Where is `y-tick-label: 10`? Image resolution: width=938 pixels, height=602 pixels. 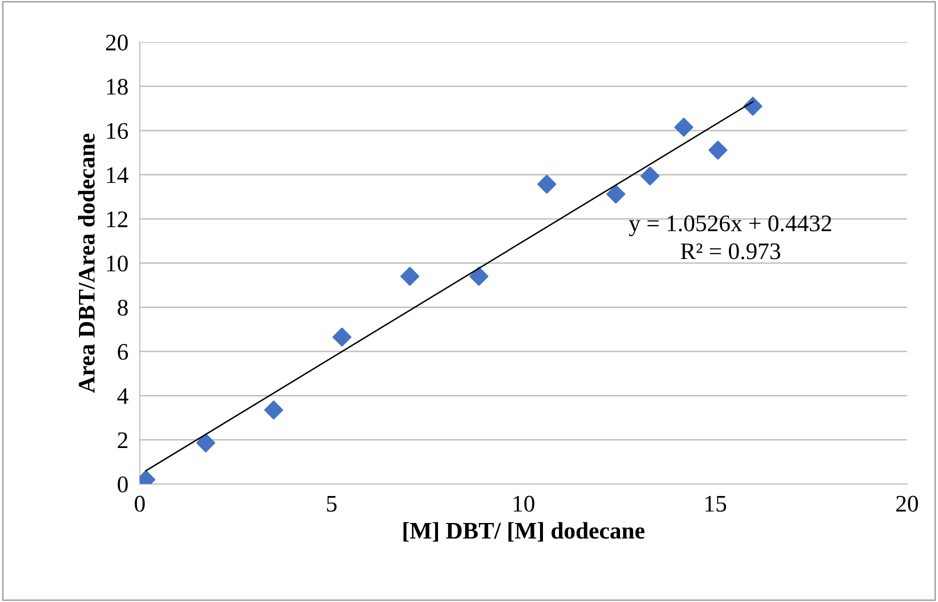 y-tick-label: 10 is located at coordinates (117, 264).